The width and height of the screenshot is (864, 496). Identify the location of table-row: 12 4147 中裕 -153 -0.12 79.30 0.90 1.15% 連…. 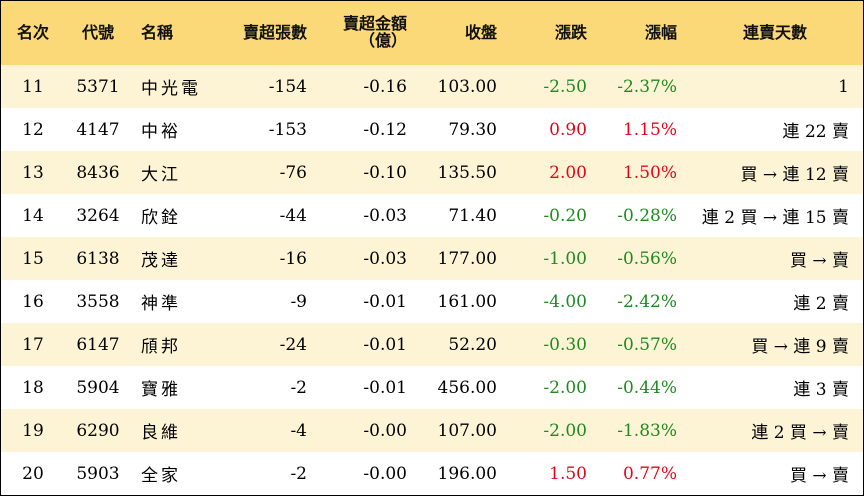
(432, 129).